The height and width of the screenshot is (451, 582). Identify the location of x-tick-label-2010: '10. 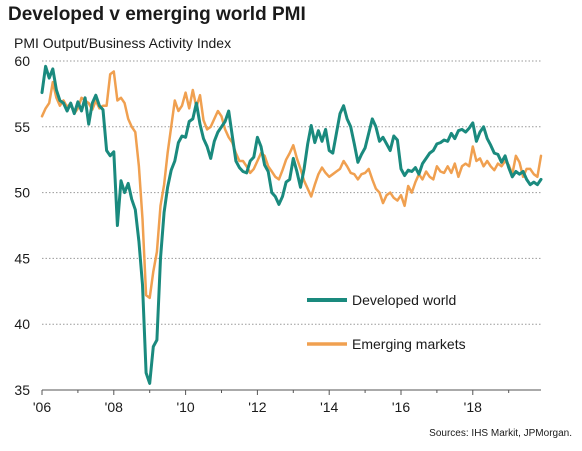
(185, 407).